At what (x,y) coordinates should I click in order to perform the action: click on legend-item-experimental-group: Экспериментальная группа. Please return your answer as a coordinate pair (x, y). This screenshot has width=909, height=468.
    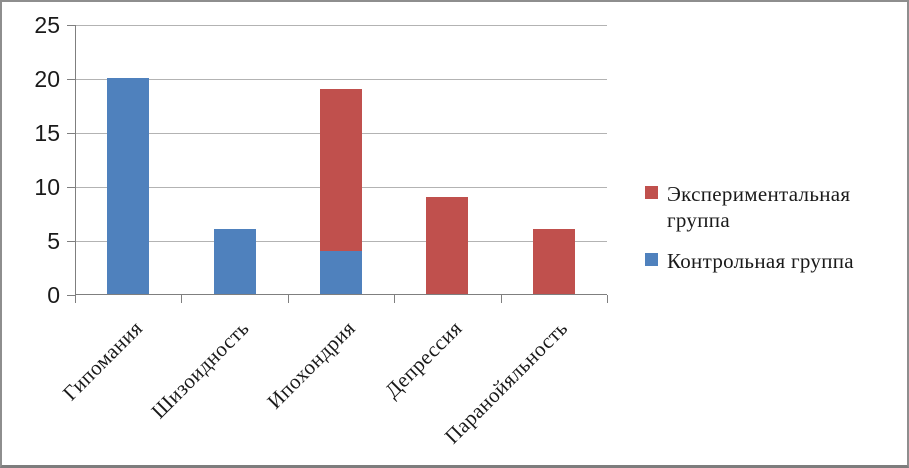
    Looking at the image, I should click on (773, 207).